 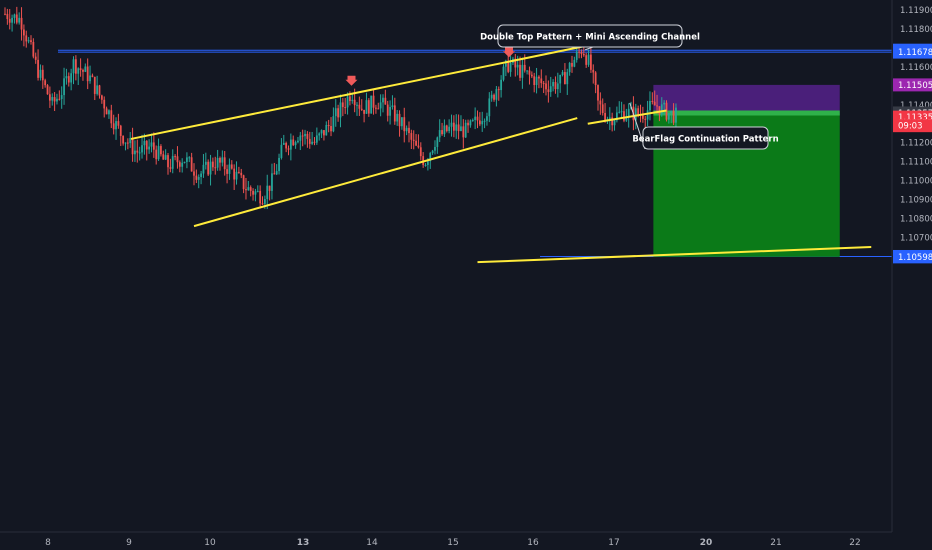 I want to click on callout-text: BearFlag Continuation Pattern, so click(x=705, y=140).